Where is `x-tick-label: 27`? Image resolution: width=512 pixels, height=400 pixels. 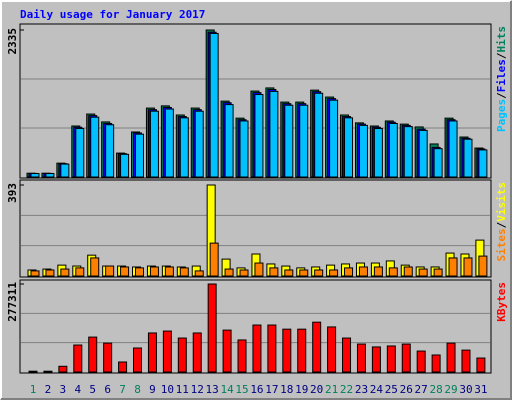 x-tick-label: 27 is located at coordinates (421, 389).